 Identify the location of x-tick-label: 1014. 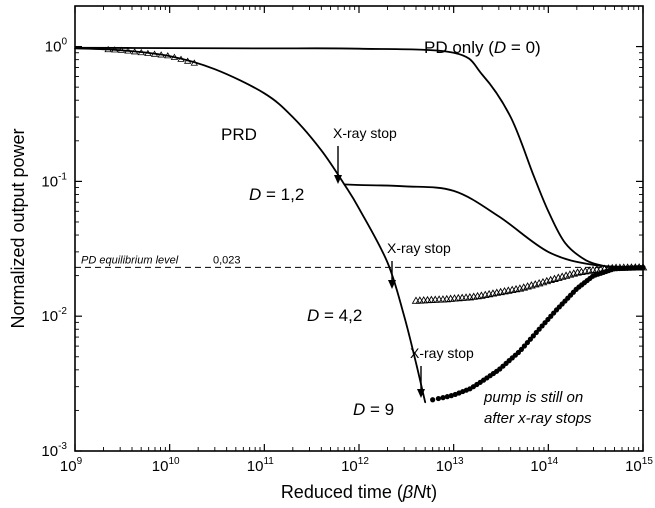
(544, 465).